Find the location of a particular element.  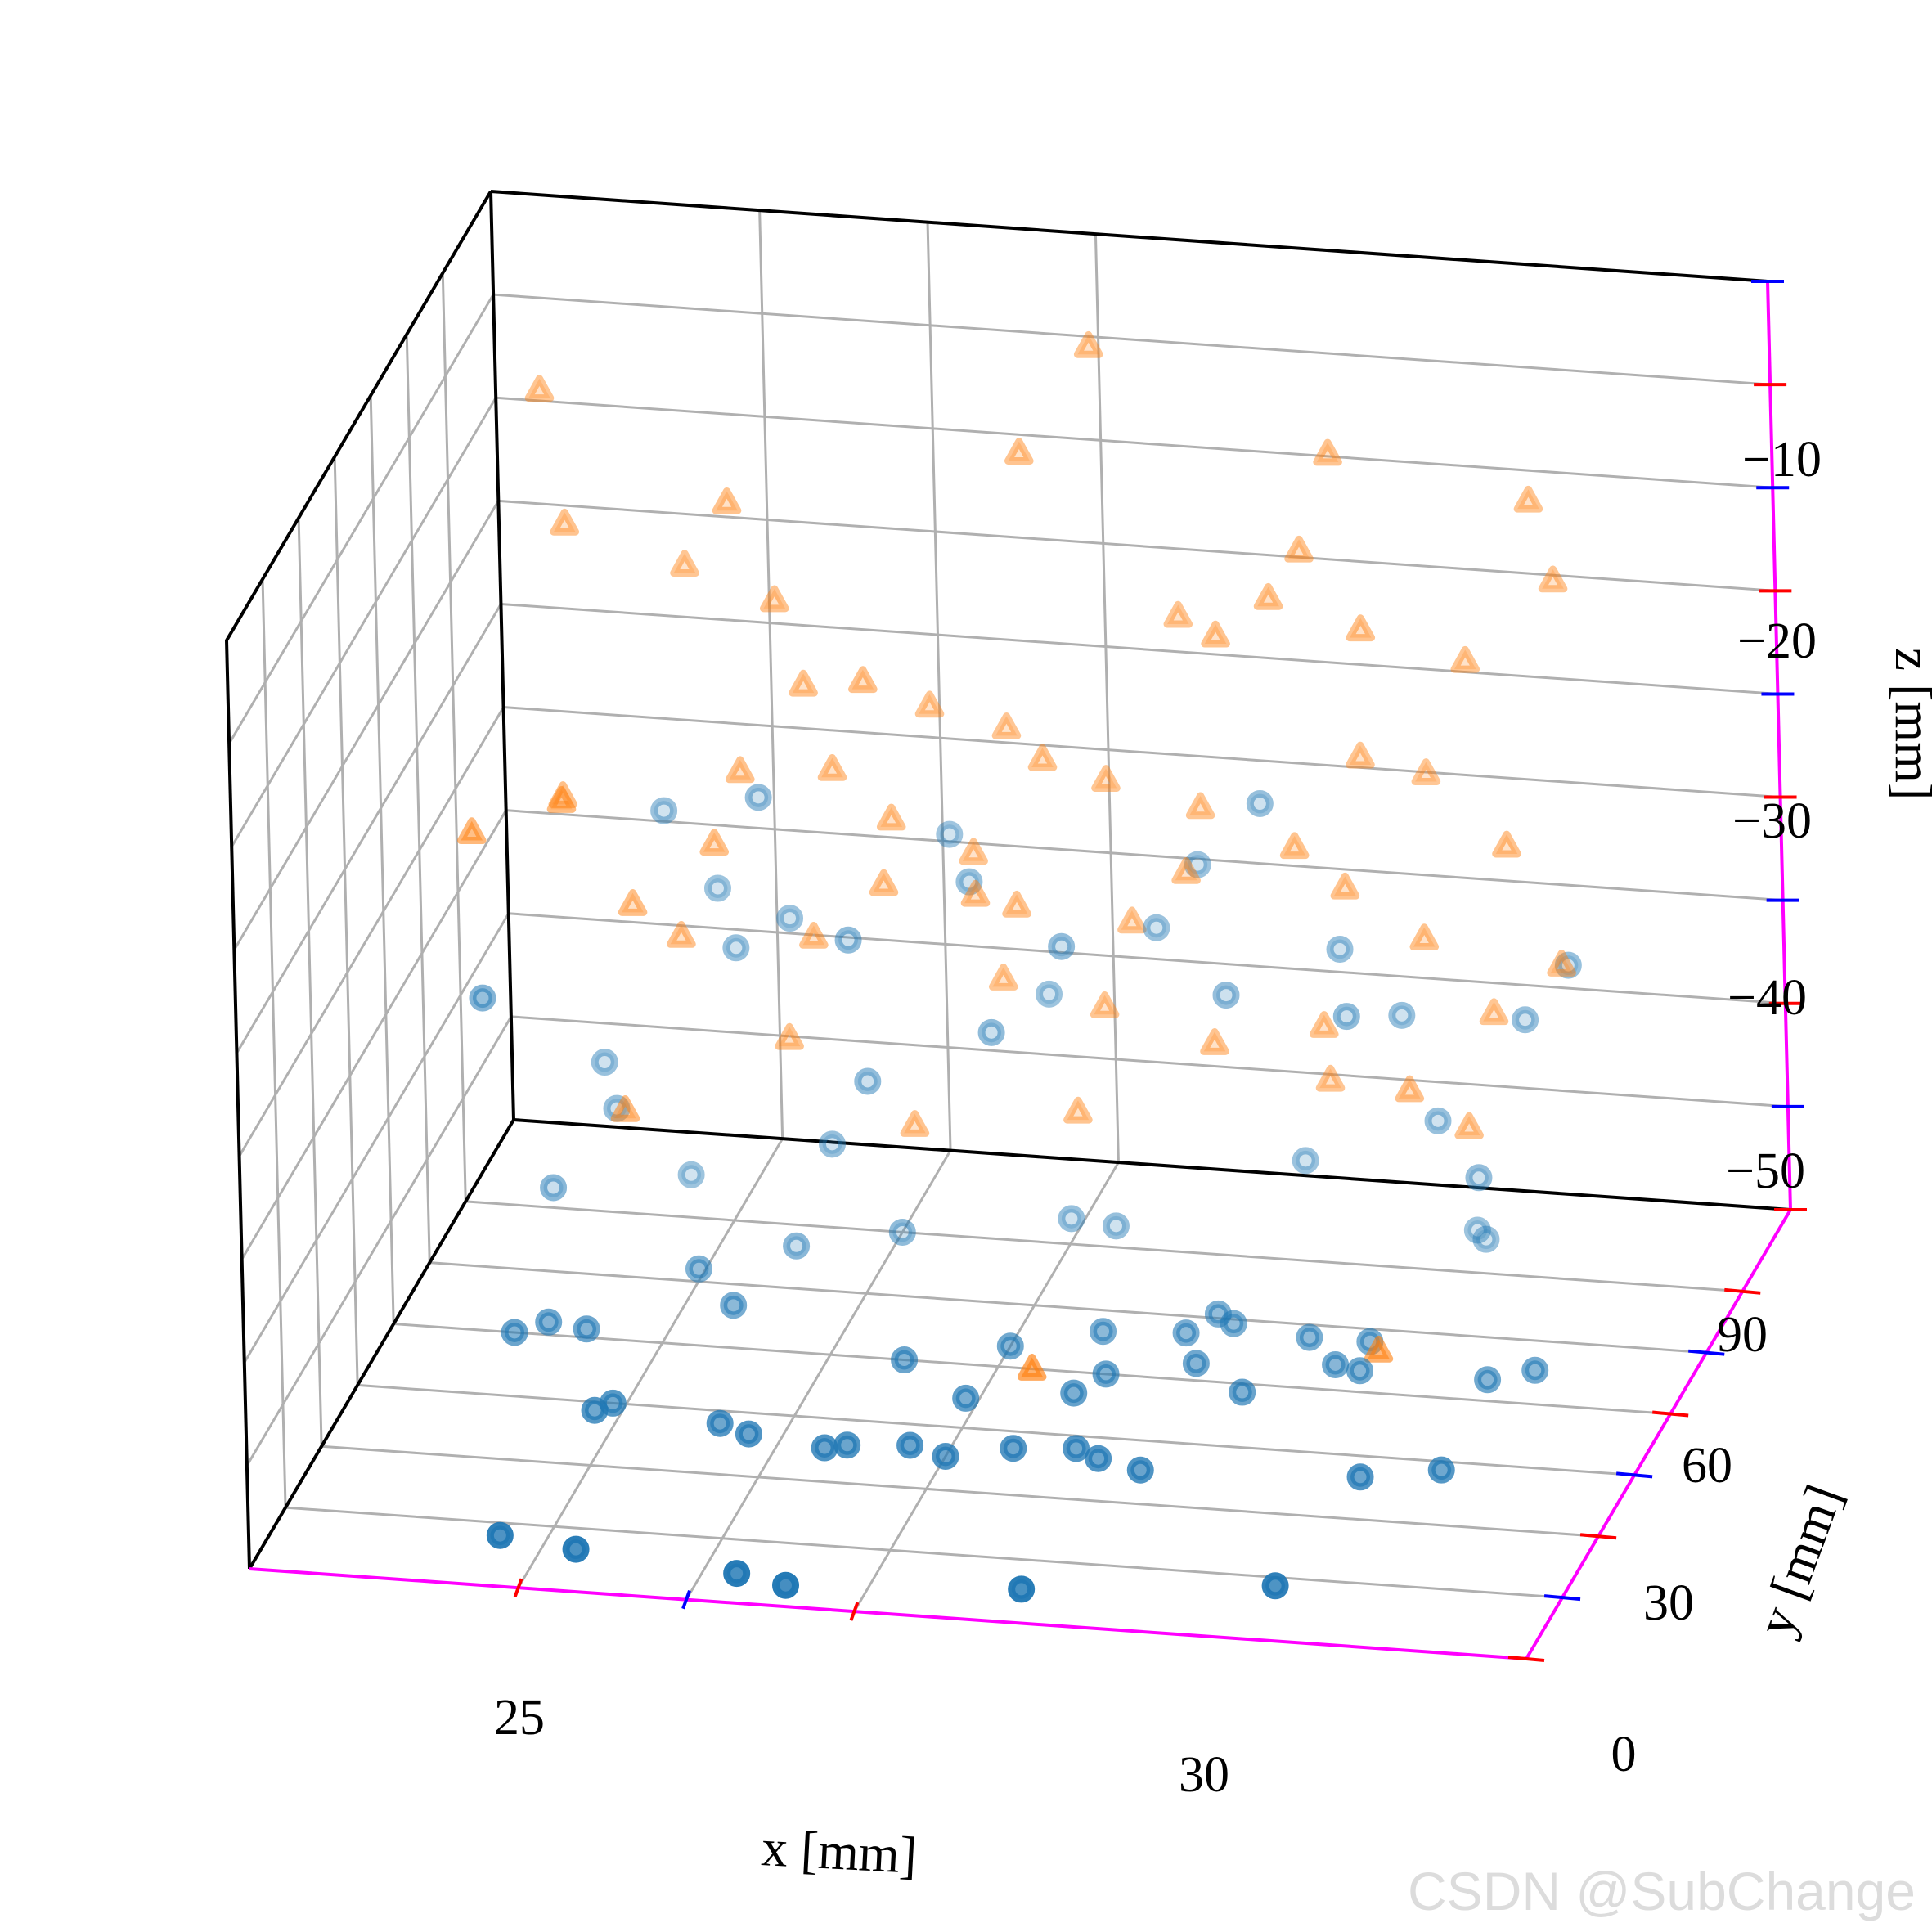

x-tick-label-25: 25 is located at coordinates (519, 1718).